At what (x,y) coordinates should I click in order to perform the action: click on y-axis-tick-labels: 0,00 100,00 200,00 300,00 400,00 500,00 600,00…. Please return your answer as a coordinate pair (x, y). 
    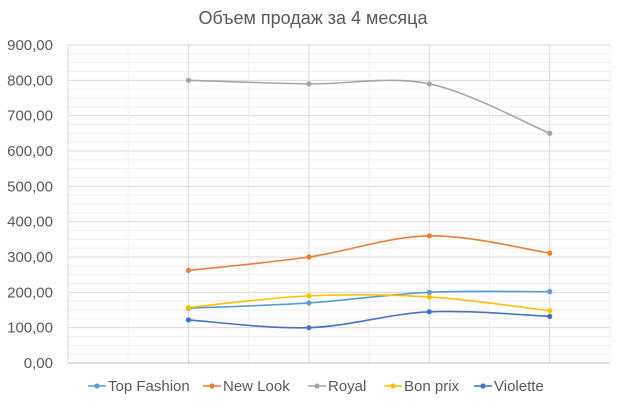
    Looking at the image, I should click on (30, 204).